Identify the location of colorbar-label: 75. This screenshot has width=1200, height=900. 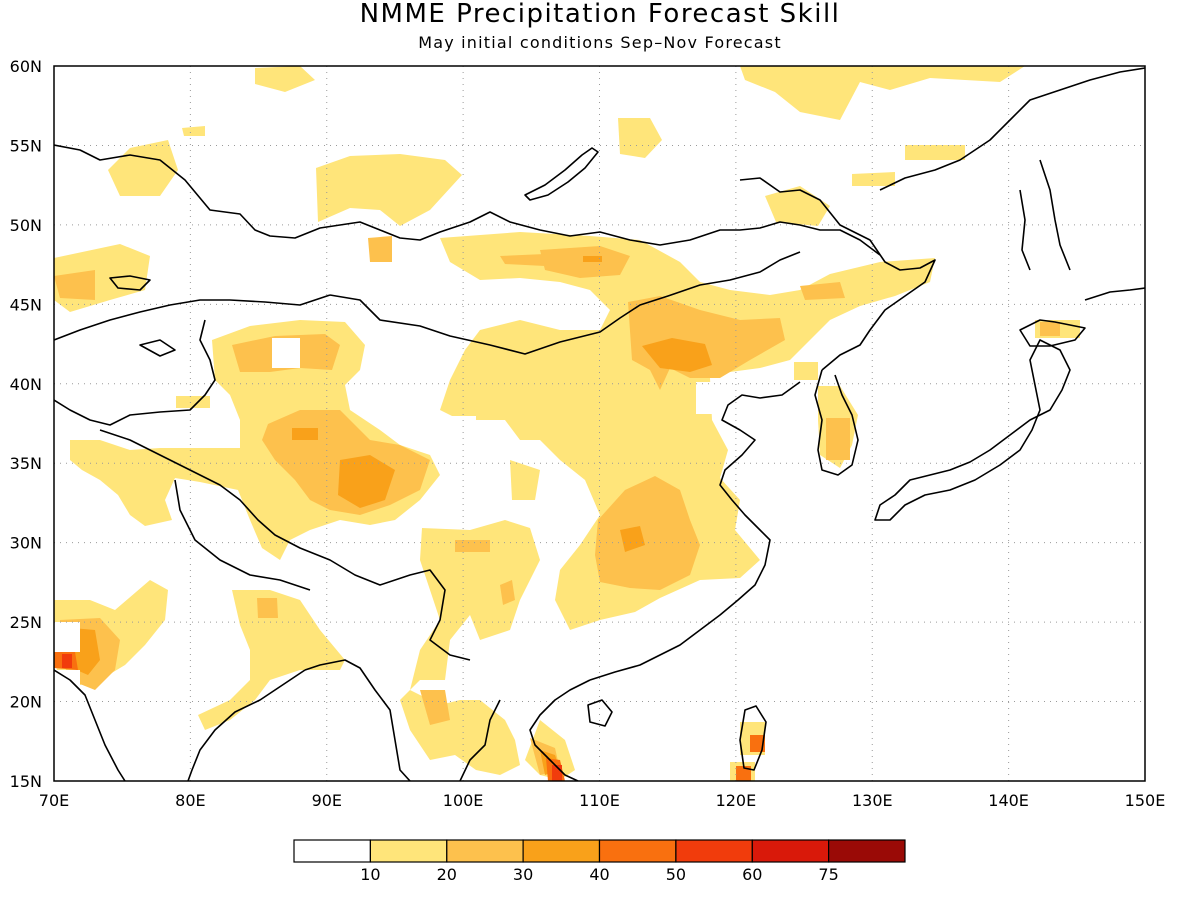
(828, 874).